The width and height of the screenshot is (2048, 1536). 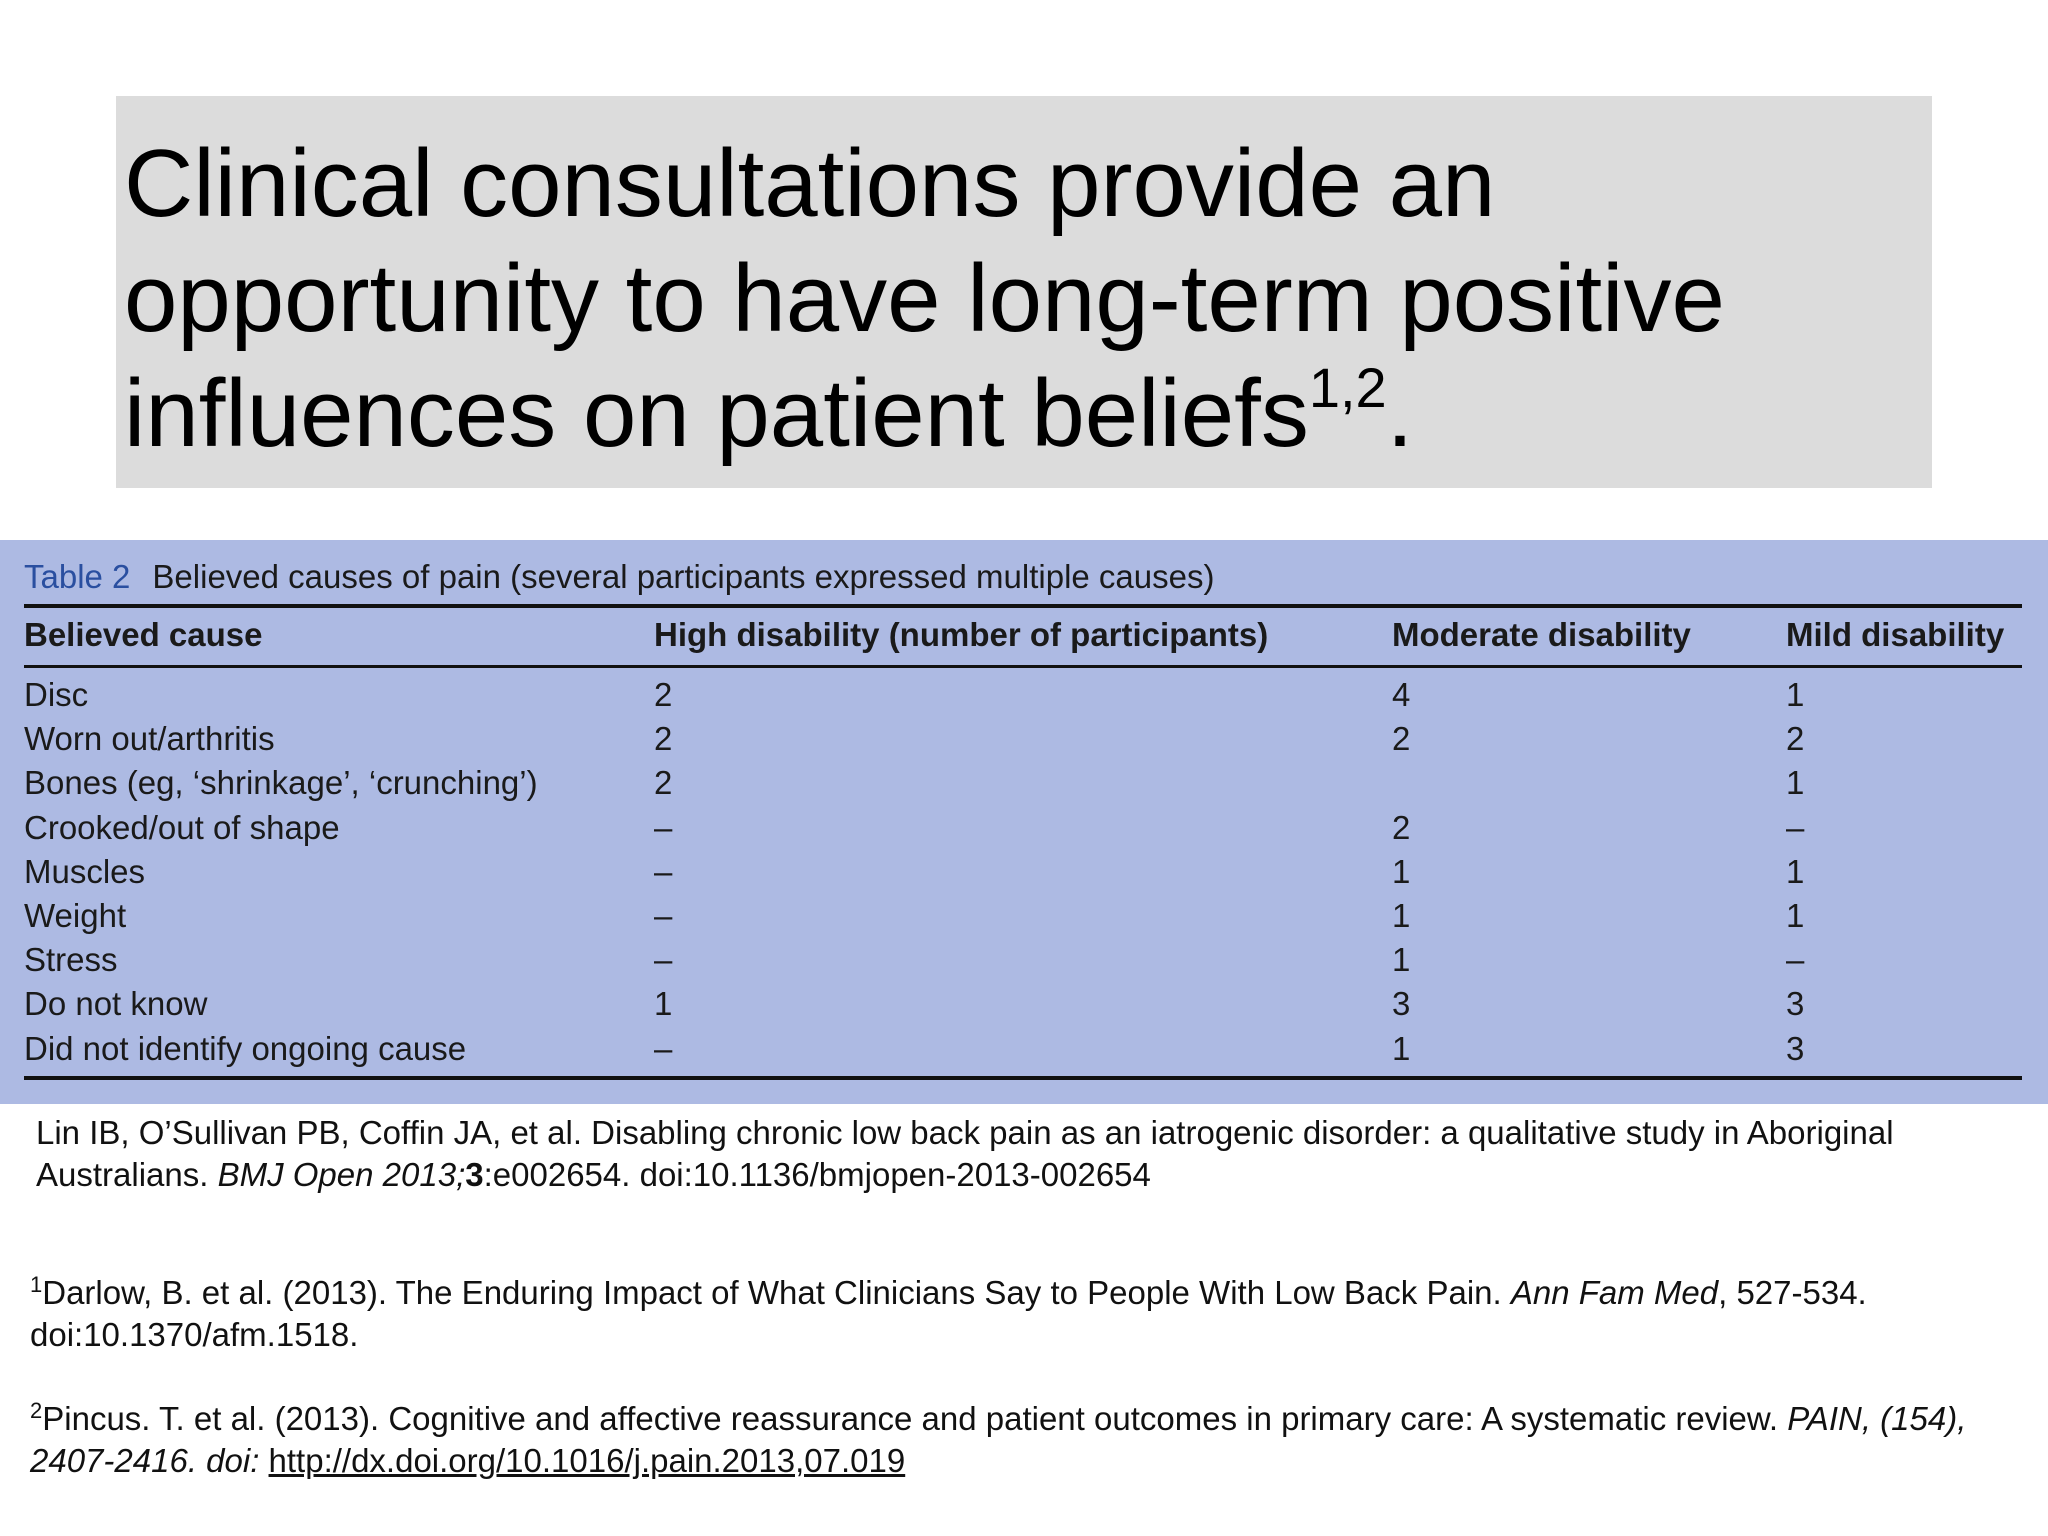 What do you see at coordinates (1401, 871) in the screenshot?
I see `cell-moderate-row-5: 1` at bounding box center [1401, 871].